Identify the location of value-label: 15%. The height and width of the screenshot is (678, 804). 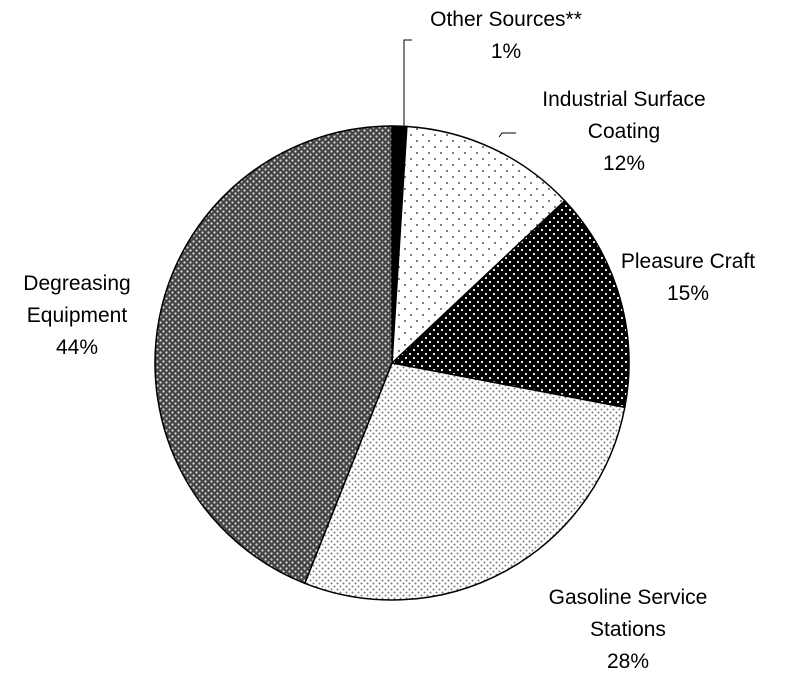
(688, 293).